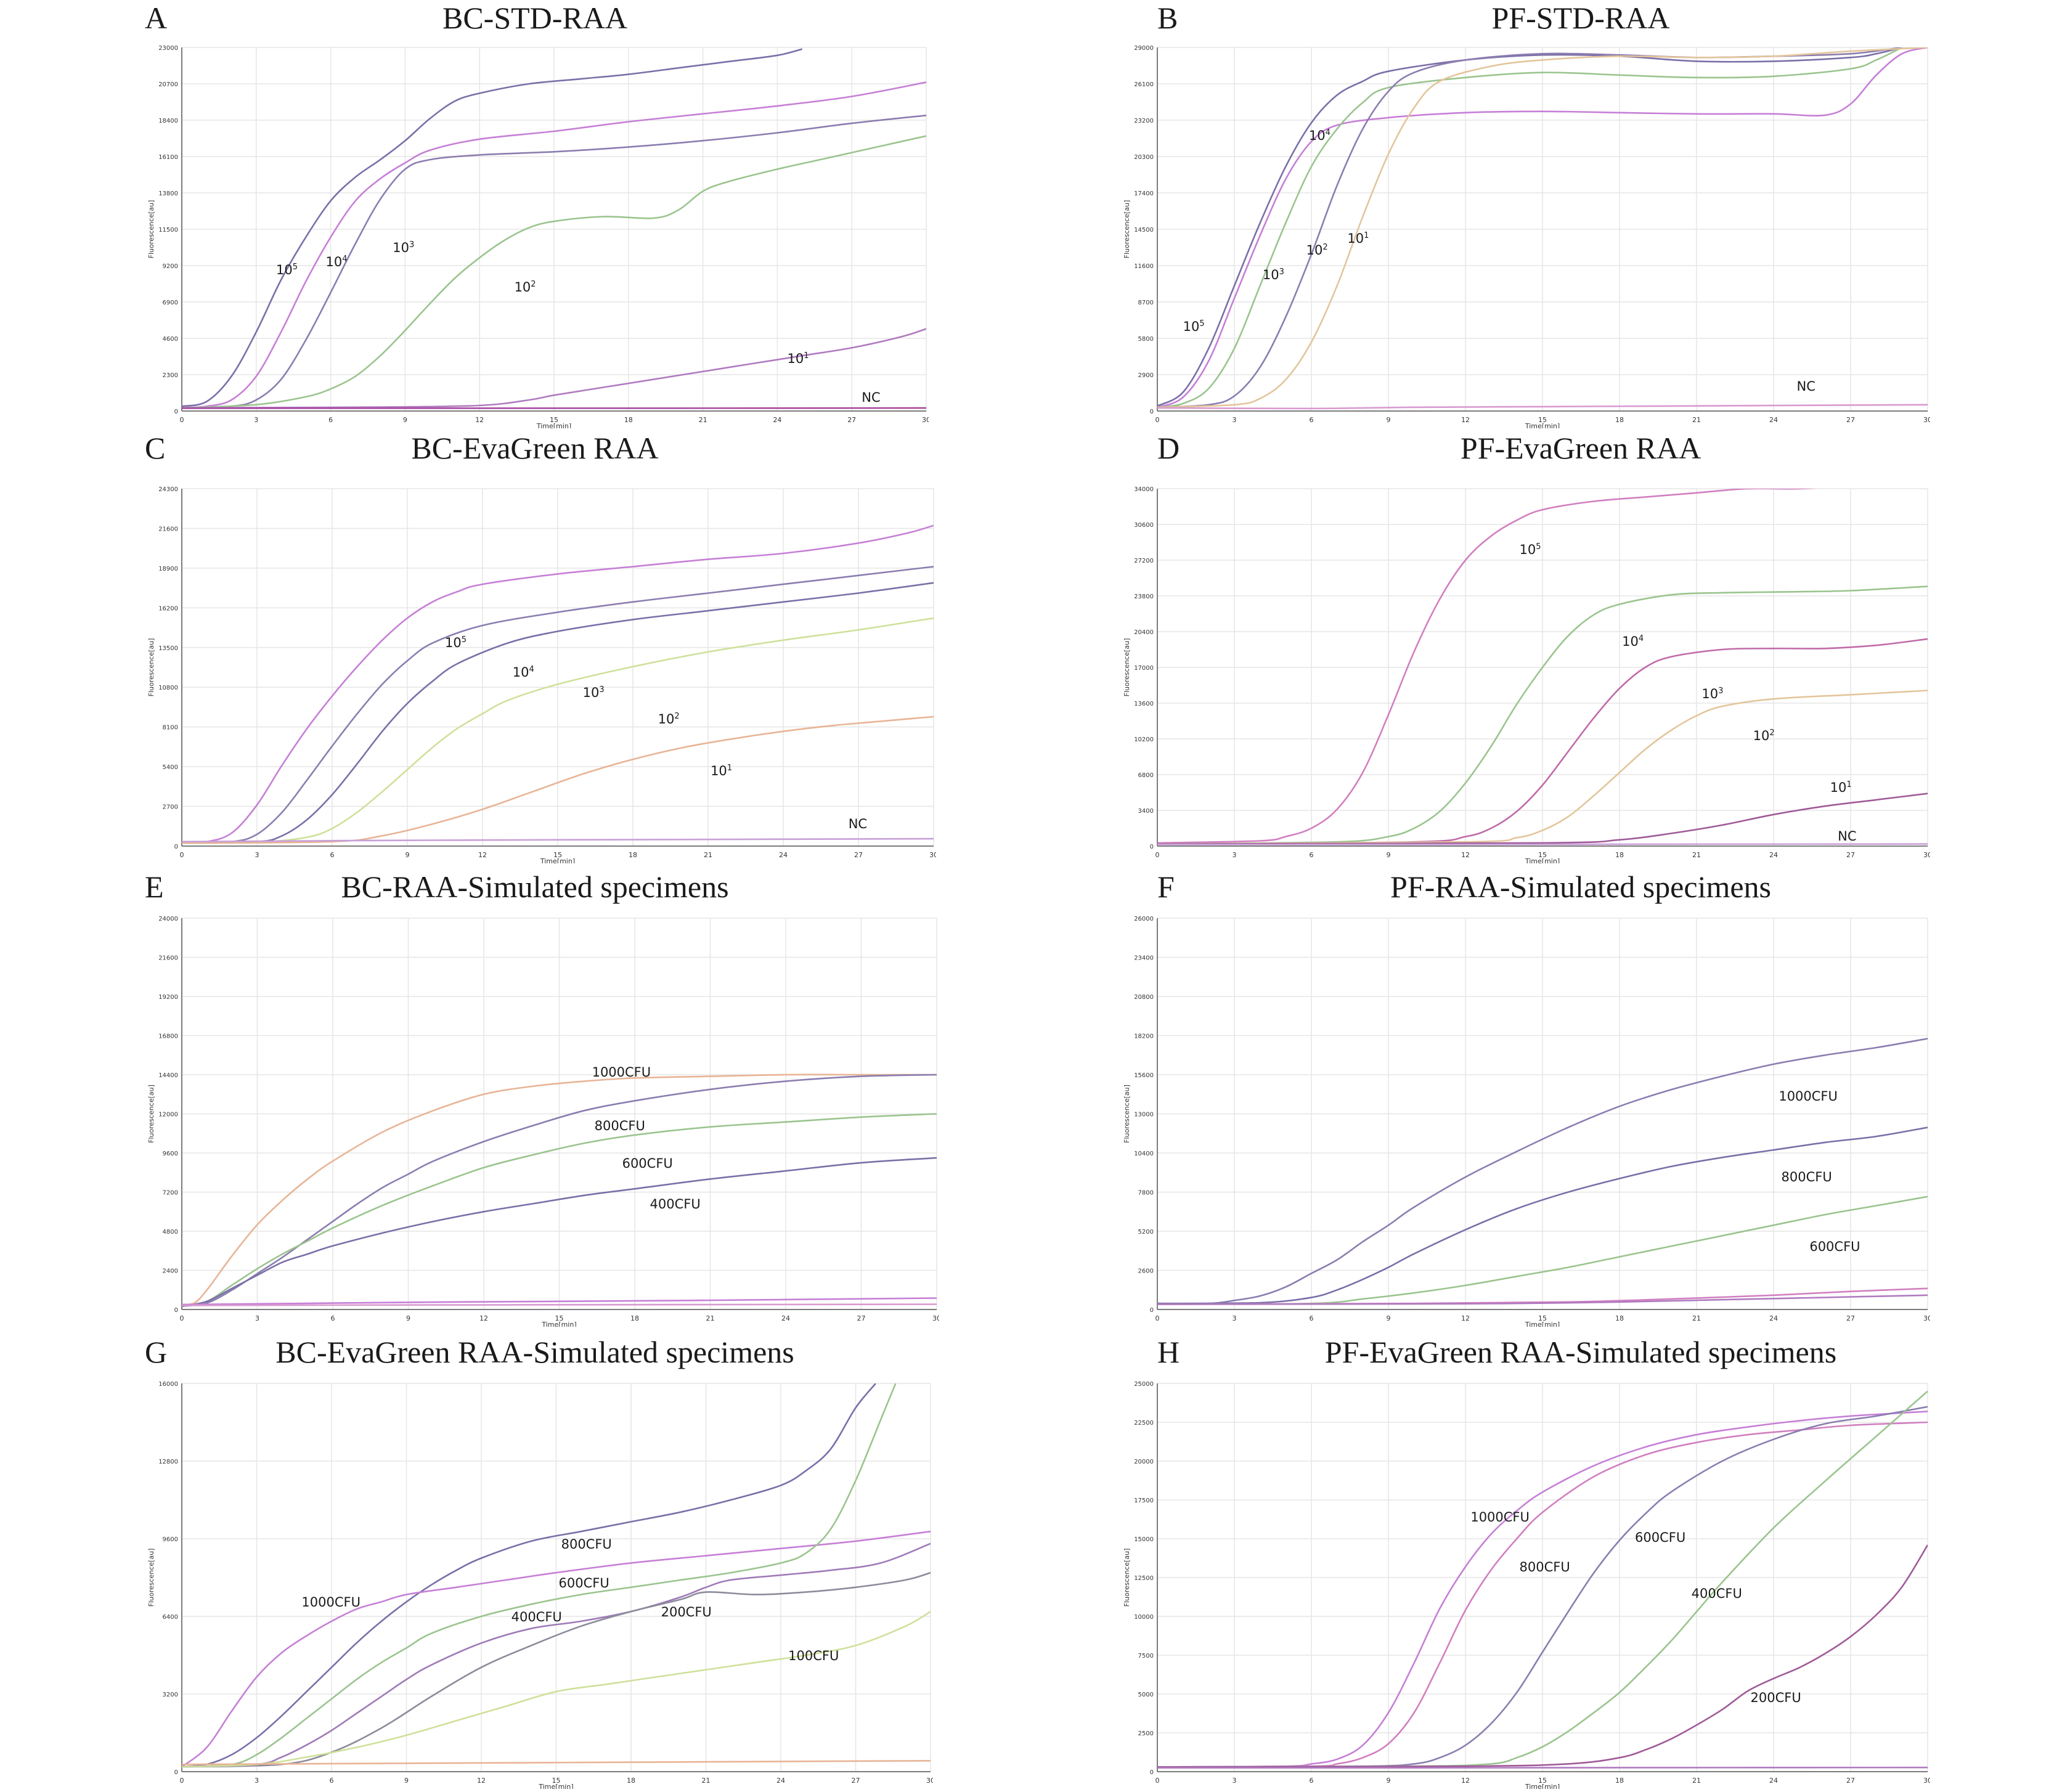 This screenshot has height=1792, width=2062. I want to click on y-tick-label: 12800, so click(168, 1462).